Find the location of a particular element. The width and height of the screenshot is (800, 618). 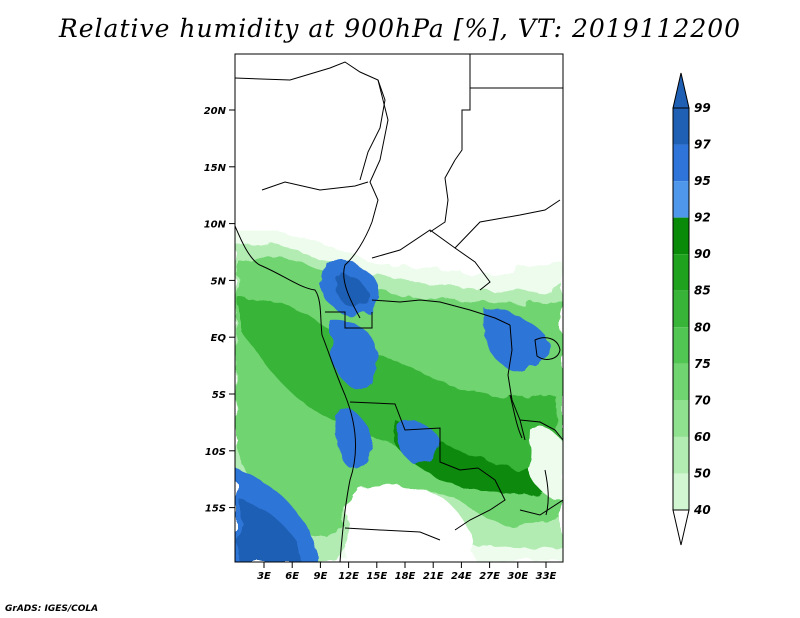

colorbar-label: 50 is located at coordinates (702, 473).